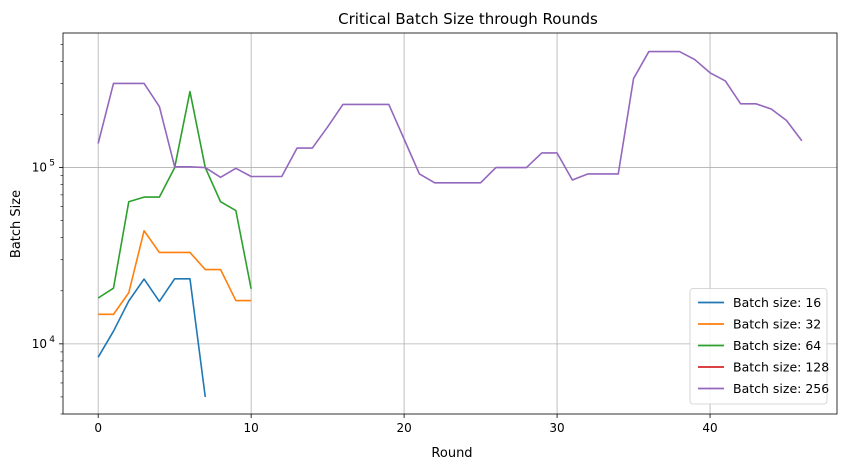  What do you see at coordinates (781, 367) in the screenshot?
I see `legend-label: Batch size: 128` at bounding box center [781, 367].